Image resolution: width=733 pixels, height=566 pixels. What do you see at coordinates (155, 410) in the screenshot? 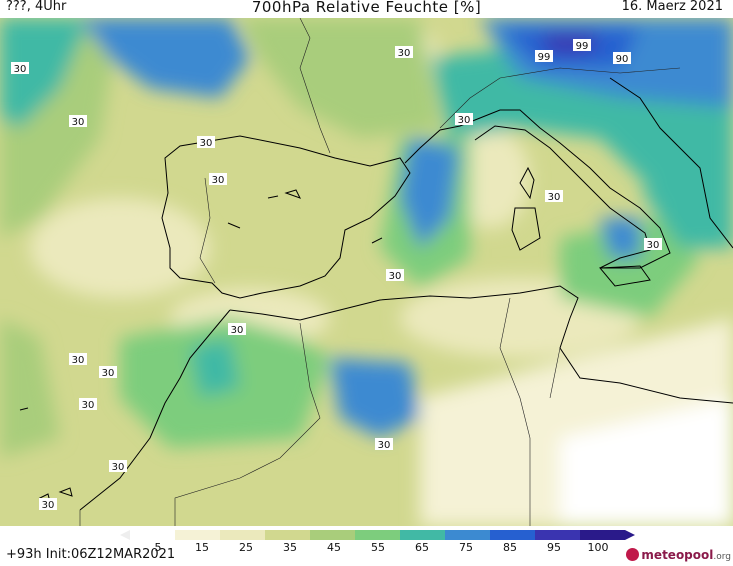
I see `atlantic-coast` at bounding box center [155, 410].